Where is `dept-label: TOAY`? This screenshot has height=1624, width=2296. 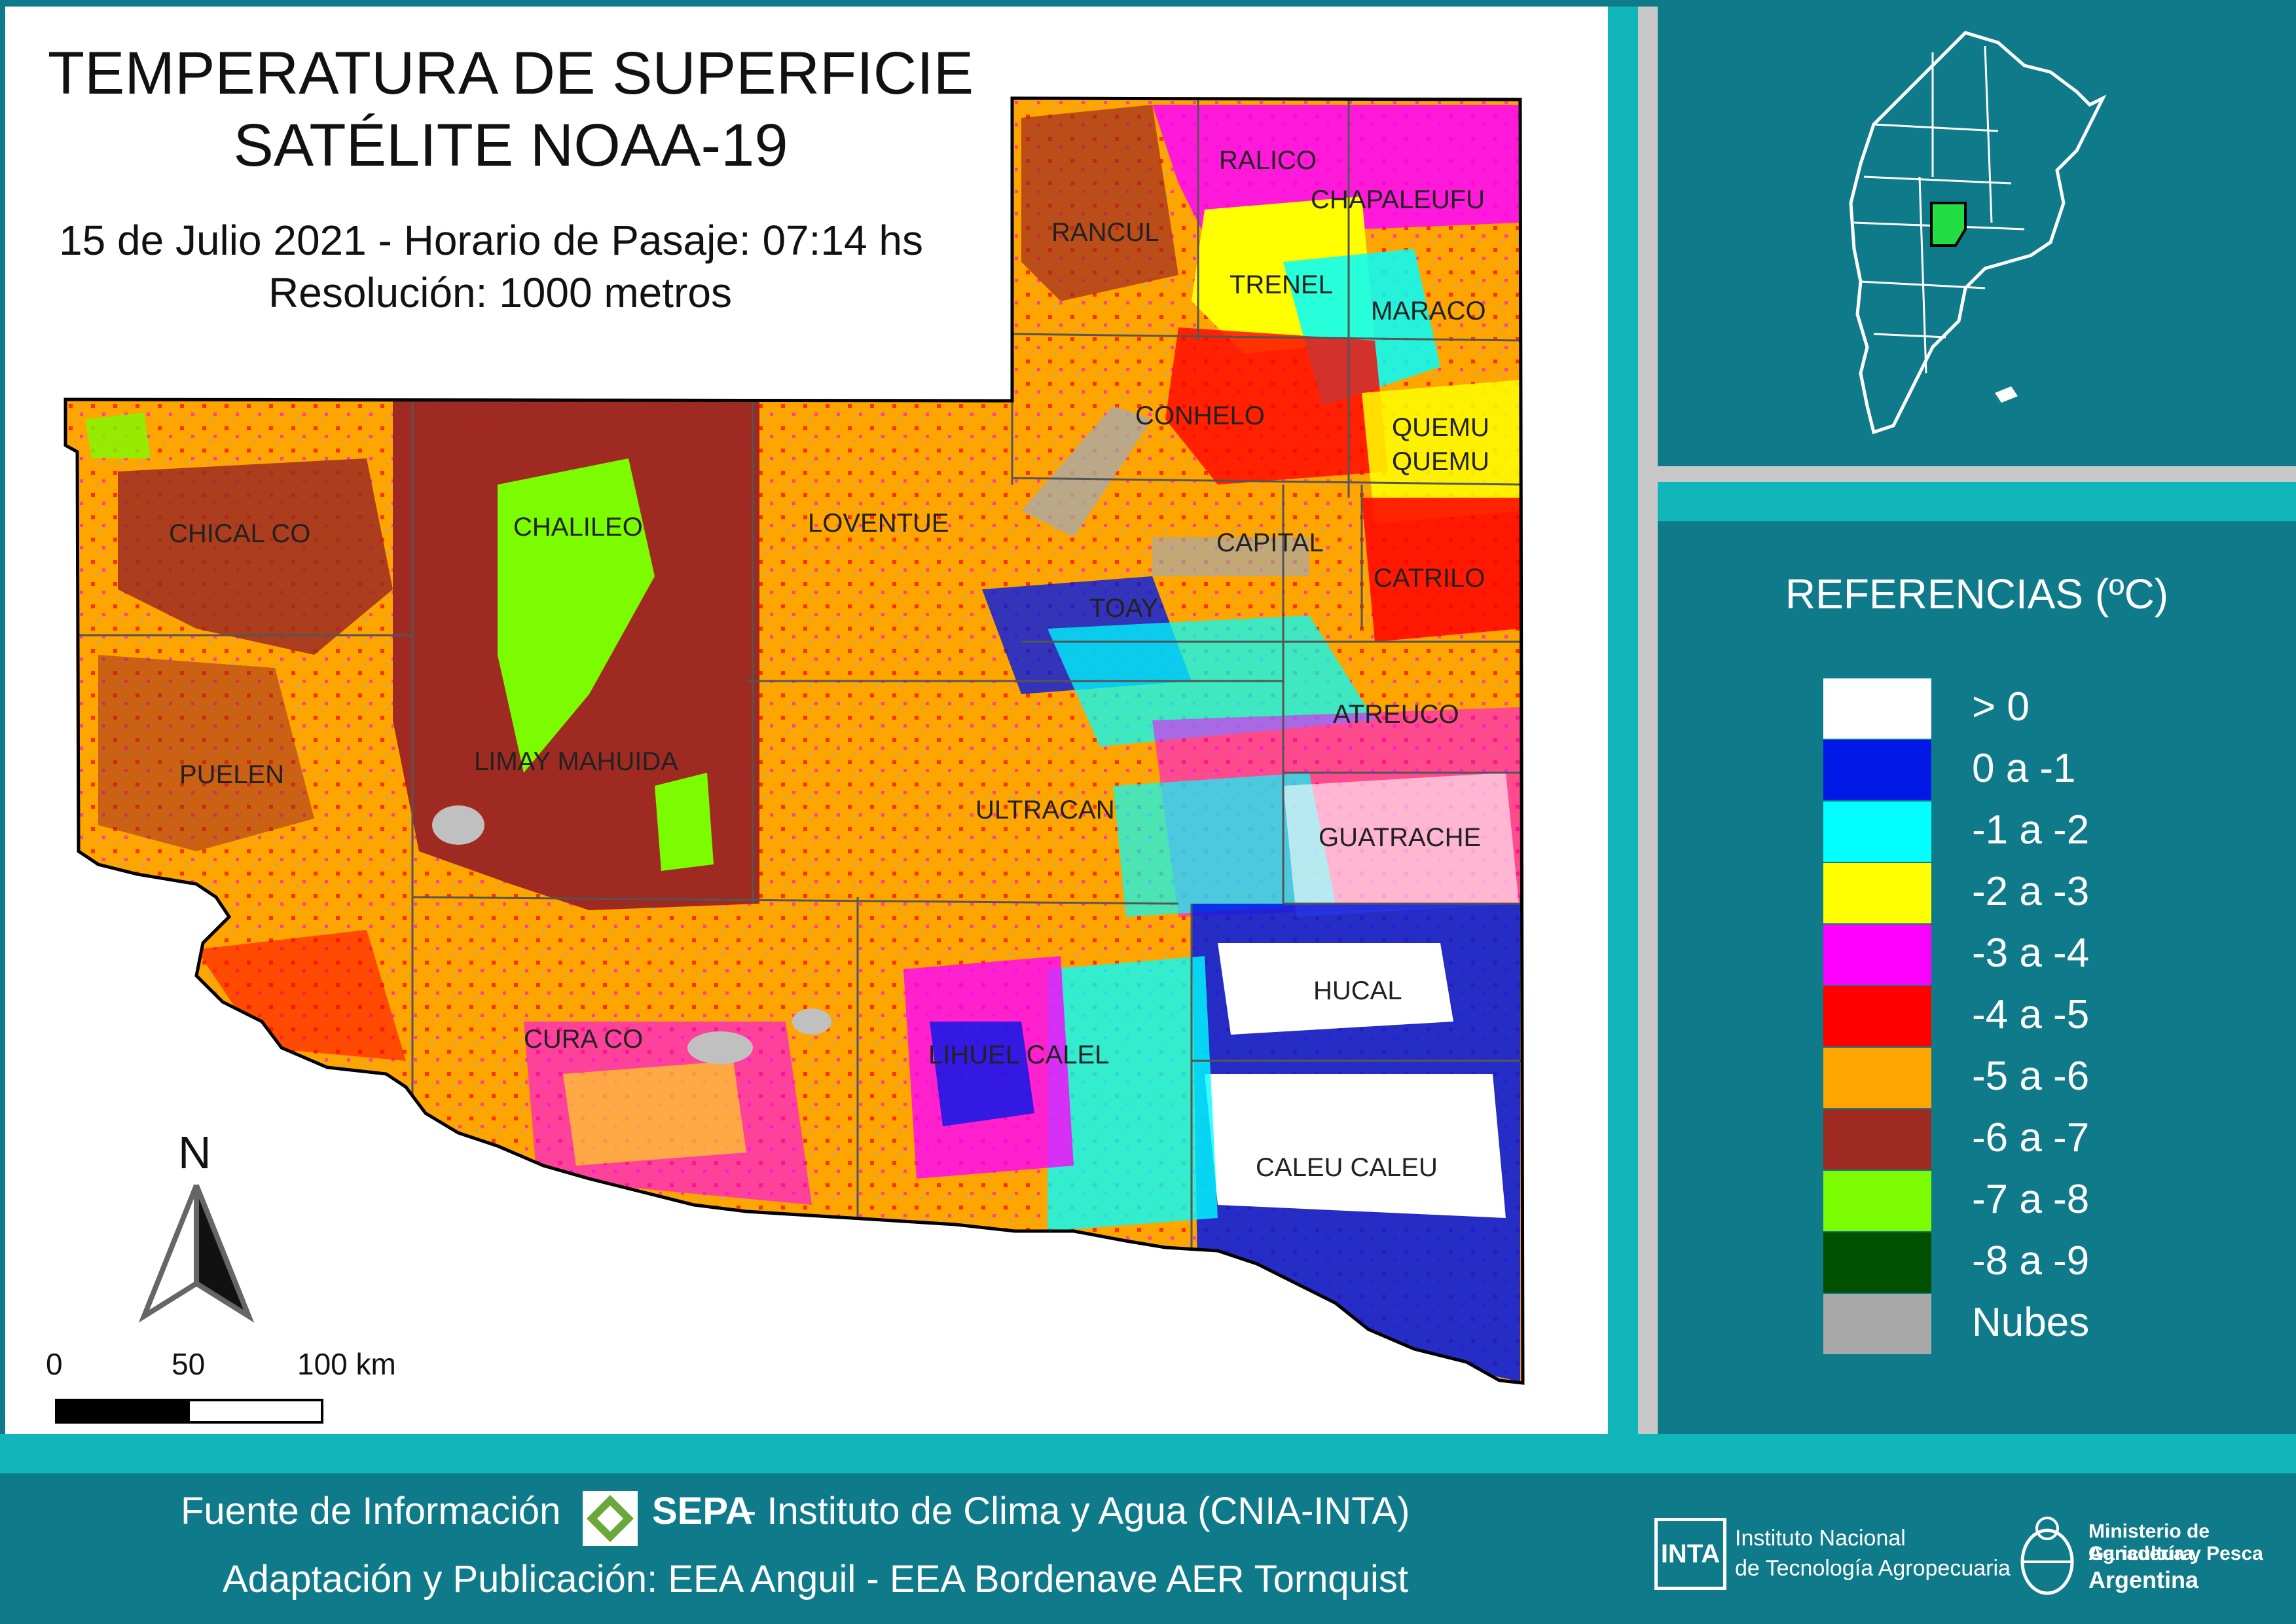 dept-label: TOAY is located at coordinates (1123, 608).